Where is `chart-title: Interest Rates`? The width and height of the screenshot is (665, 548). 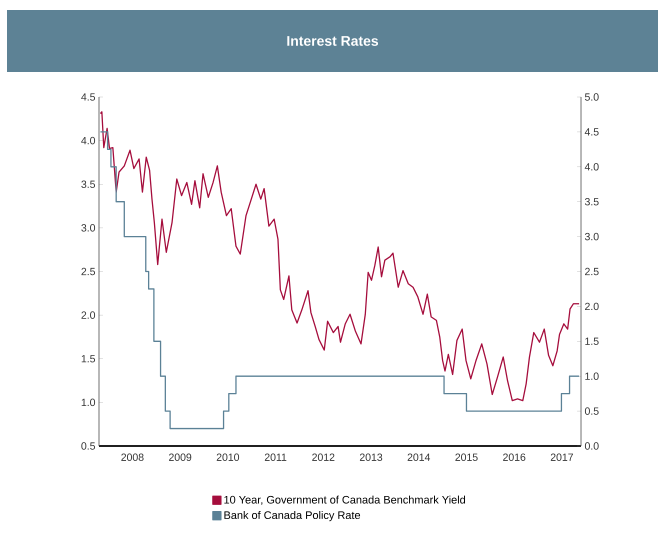
chart-title: Interest Rates is located at coordinates (332, 41).